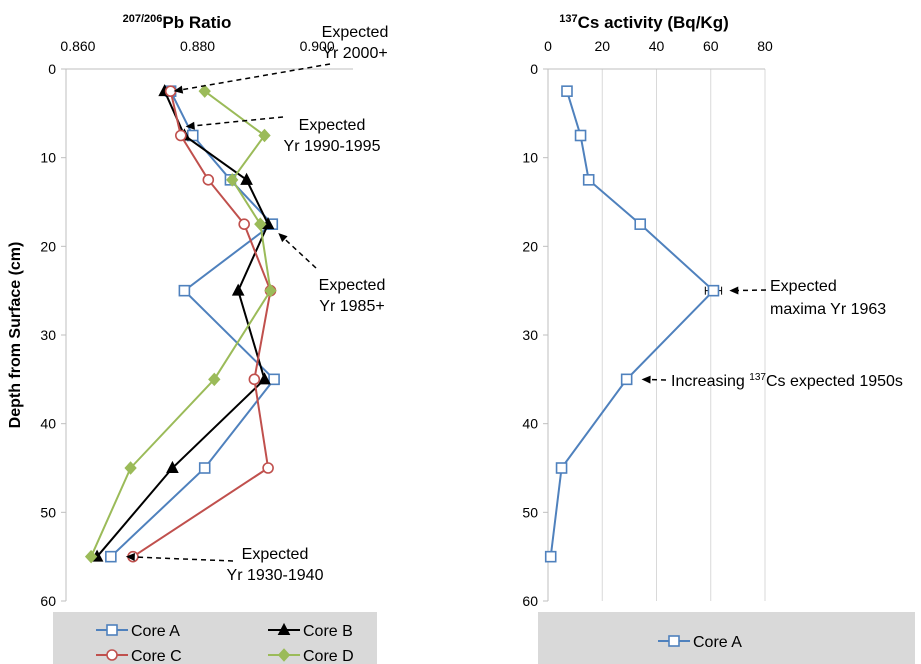 This screenshot has height=664, width=921. I want to click on cs-y-tick-label: 30, so click(530, 335).